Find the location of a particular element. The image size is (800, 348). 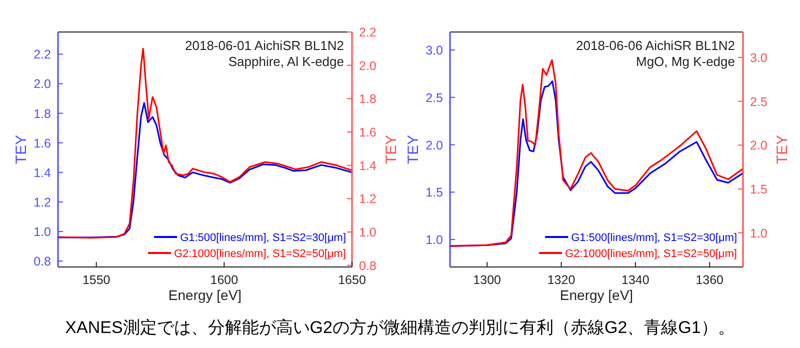

x-tick-label: 1650 is located at coordinates (352, 280).